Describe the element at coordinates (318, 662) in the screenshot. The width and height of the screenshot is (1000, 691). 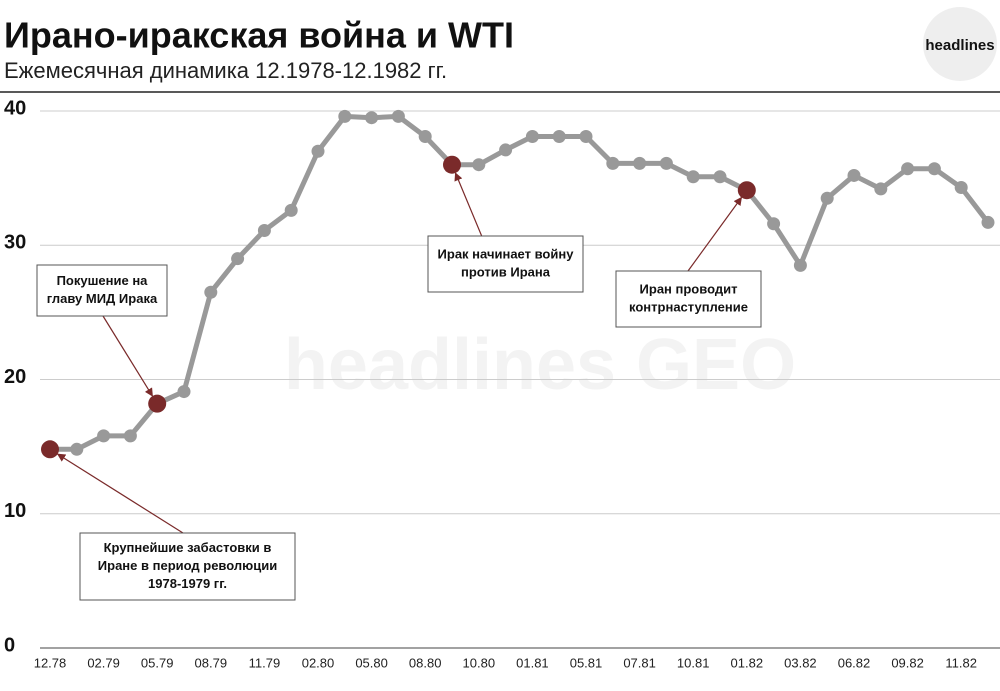
I see `x-tick-label: 02.80` at that location.